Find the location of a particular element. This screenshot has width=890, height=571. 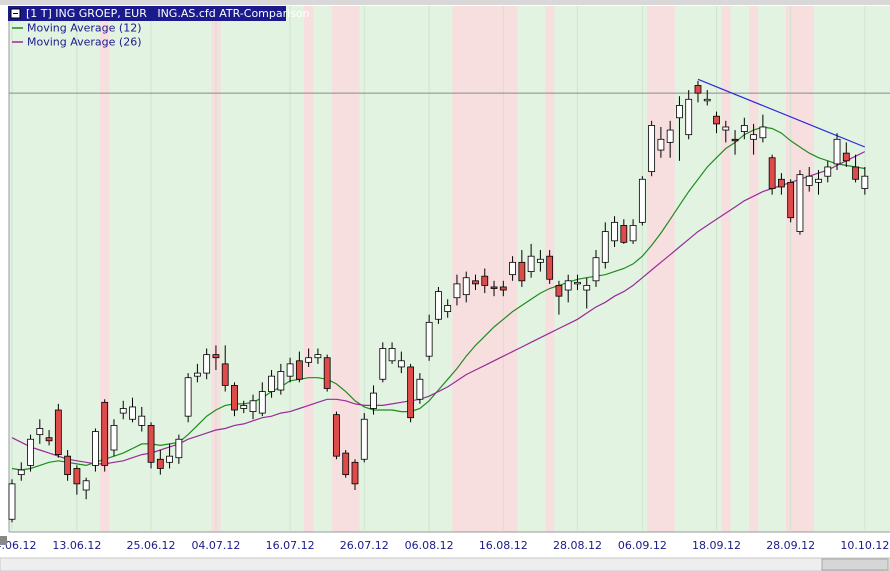

axis-icon is located at coordinates (3, 540).